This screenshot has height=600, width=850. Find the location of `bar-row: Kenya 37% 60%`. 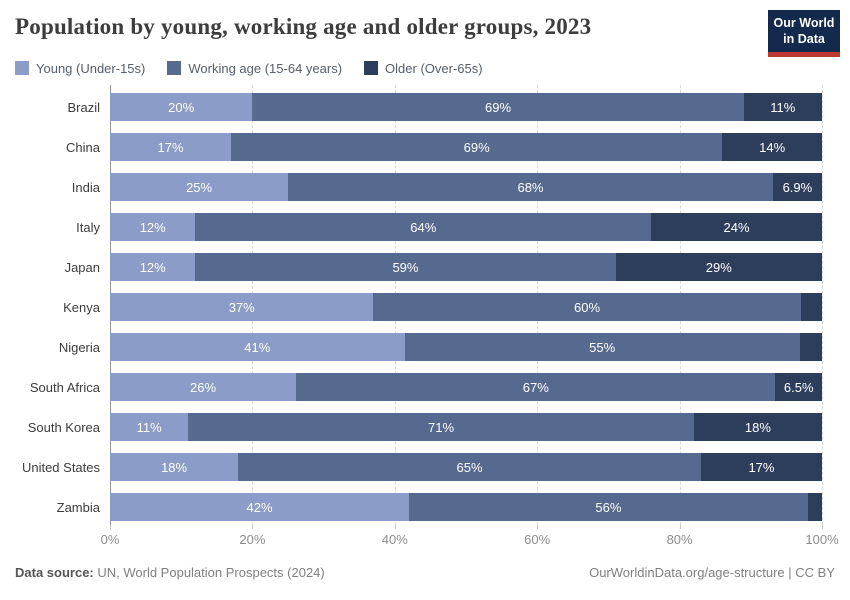

bar-row: Kenya 37% 60% is located at coordinates (425, 307).